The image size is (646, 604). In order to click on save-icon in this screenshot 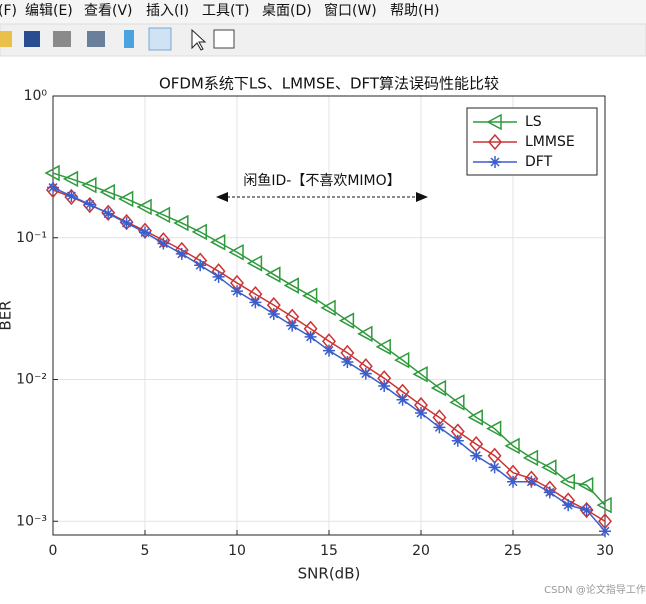, I will do `click(32, 39)`.